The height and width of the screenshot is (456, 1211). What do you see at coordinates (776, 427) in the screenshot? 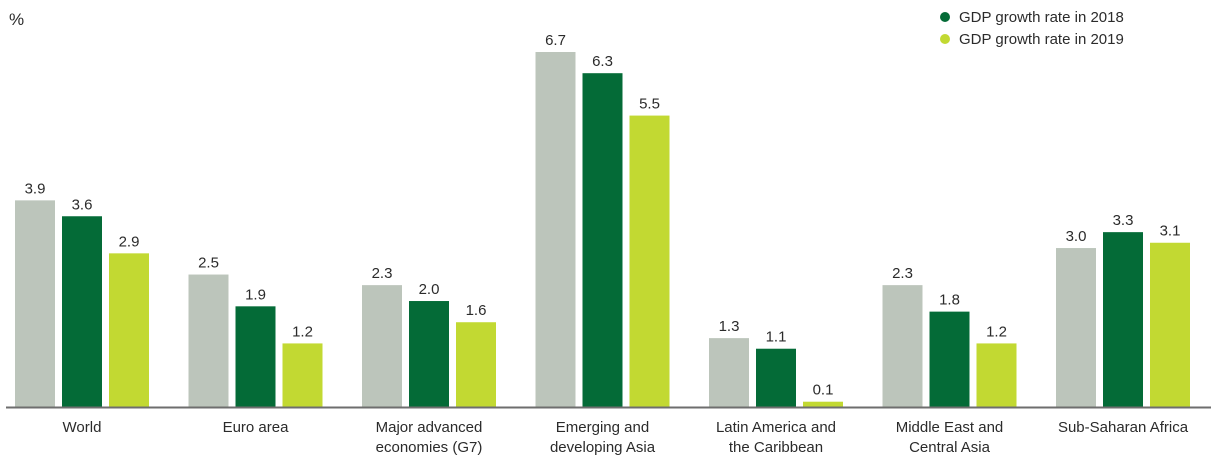
I see `category-label-4-0: Latin America and` at bounding box center [776, 427].